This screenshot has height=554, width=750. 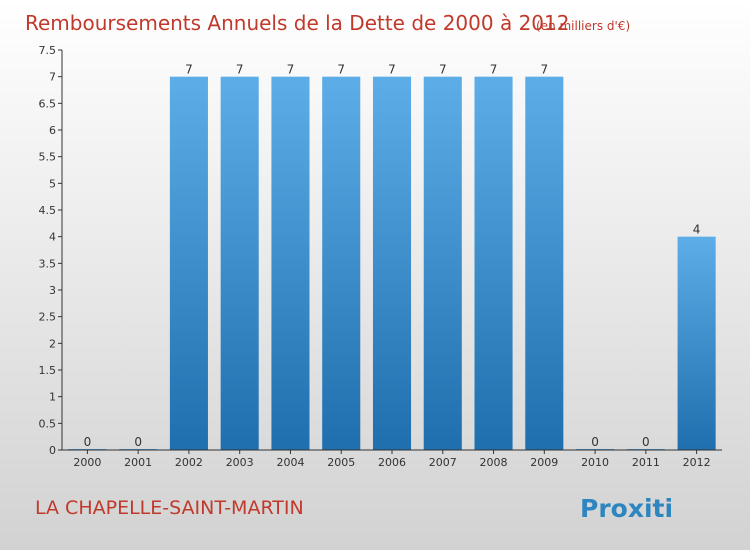 I want to click on x-tick-label: 2004, so click(x=290, y=462).